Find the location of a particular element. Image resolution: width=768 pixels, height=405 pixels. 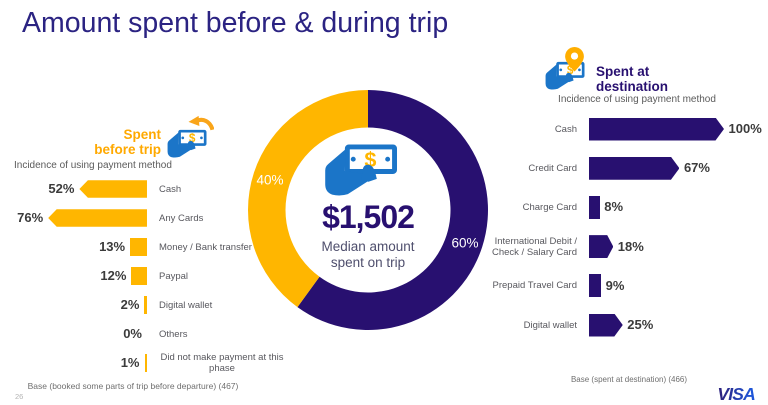

before-trip-label-2: Money / Bank transfer is located at coordinates (205, 247).